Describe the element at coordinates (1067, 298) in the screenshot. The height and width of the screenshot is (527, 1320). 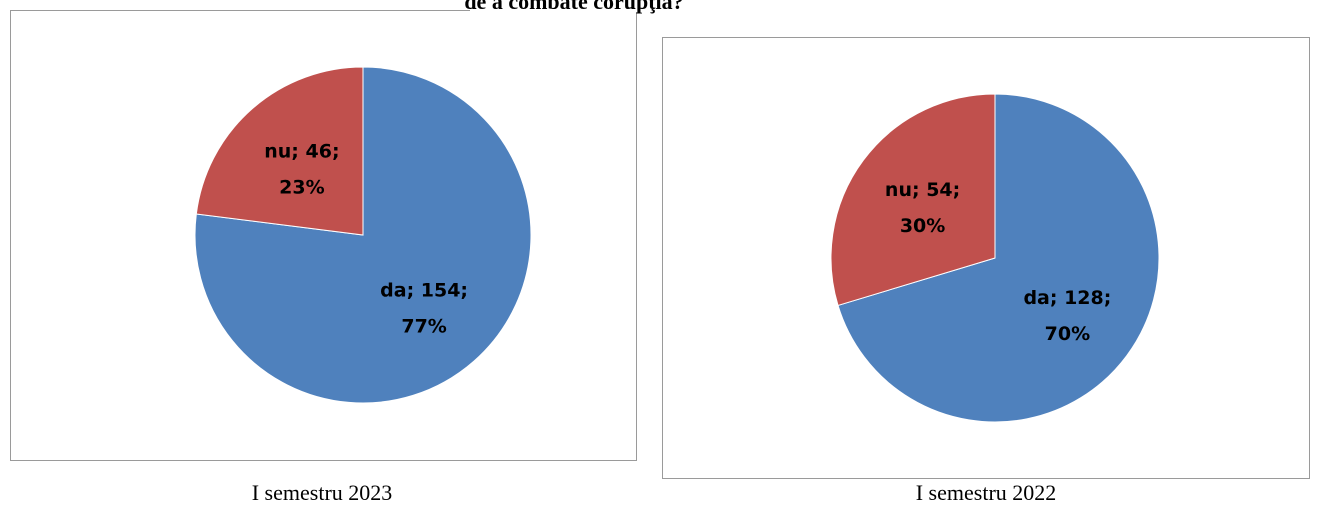
I see `label-line: da; 128;` at that location.